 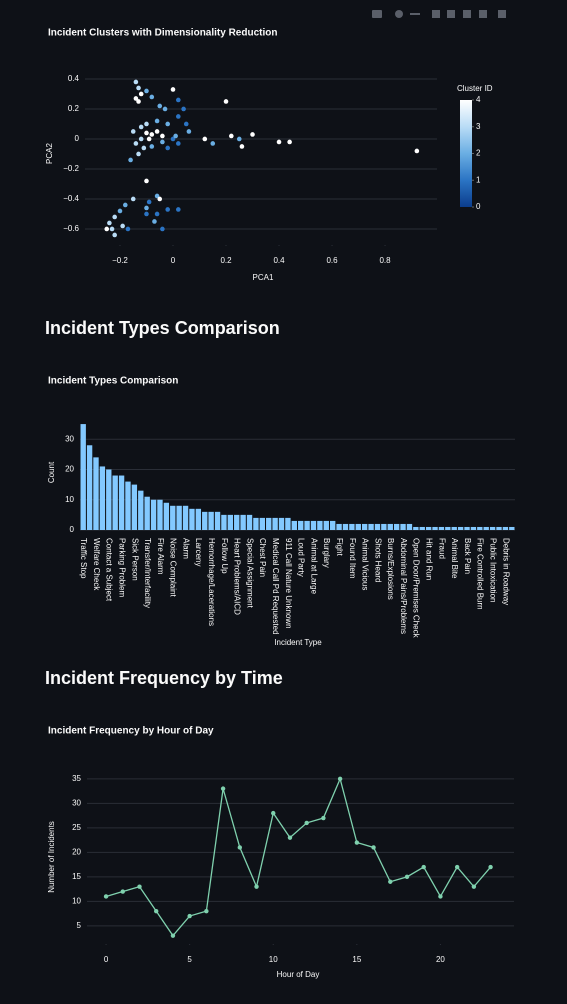 I want to click on x-tick-label: Transfer/Interfacility, so click(x=147, y=573).